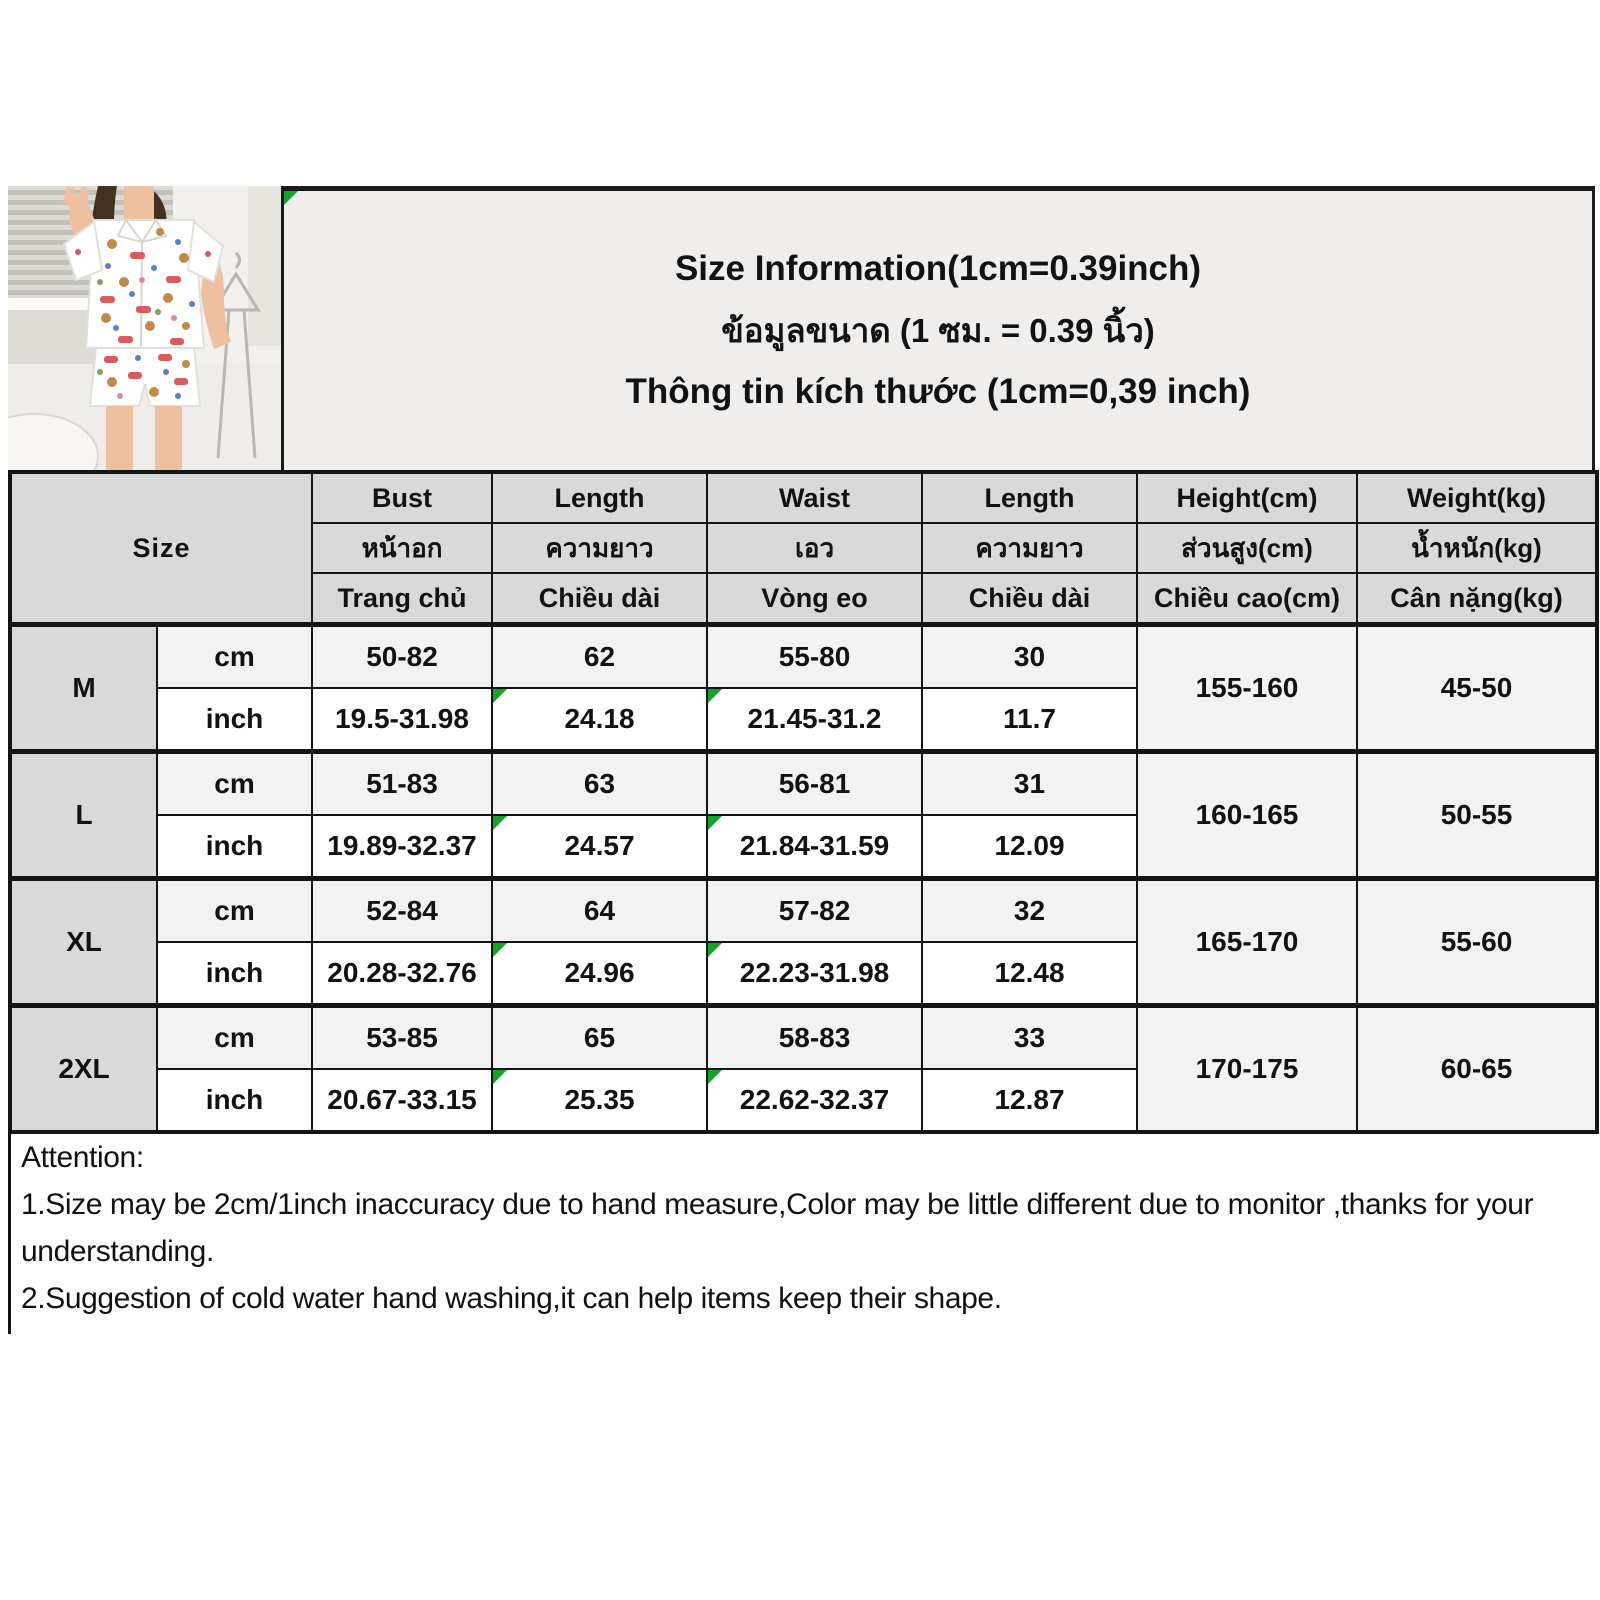 The image size is (1600, 1600). I want to click on measure-cell: 21.84-31.59, so click(814, 847).